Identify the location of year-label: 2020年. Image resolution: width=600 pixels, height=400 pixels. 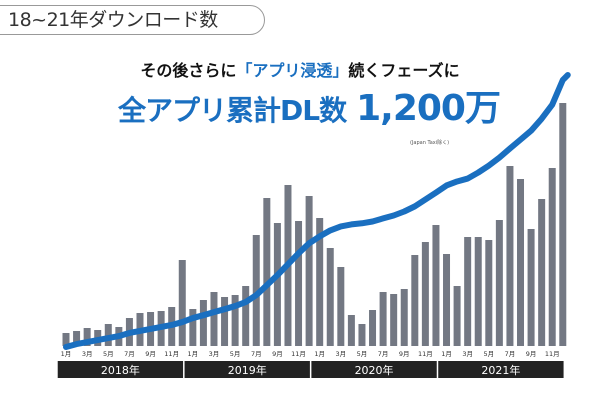
(374, 370).